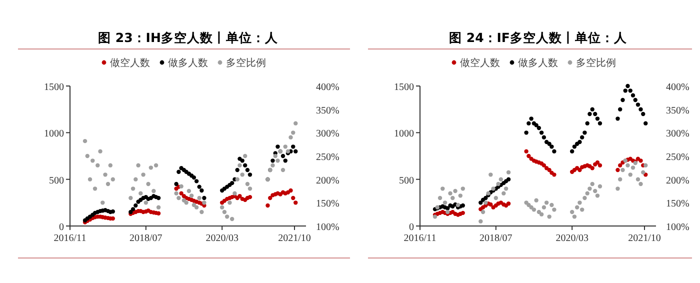  What do you see at coordinates (411, 227) in the screenshot?
I see `y-tick-label: 0` at bounding box center [411, 227].